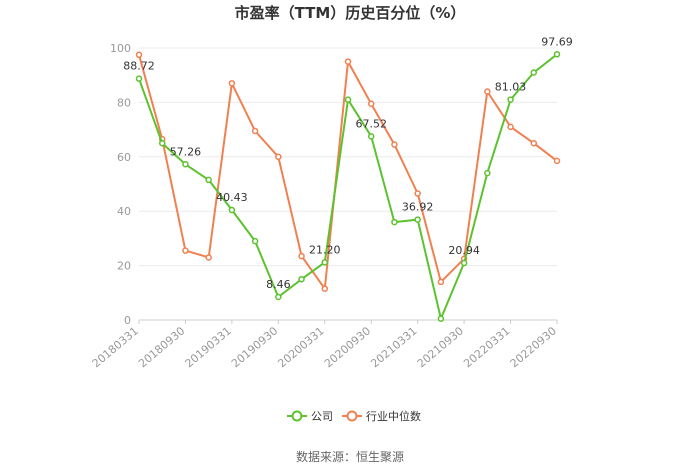 The width and height of the screenshot is (700, 473). I want to click on data-label: 97.69, so click(557, 41).